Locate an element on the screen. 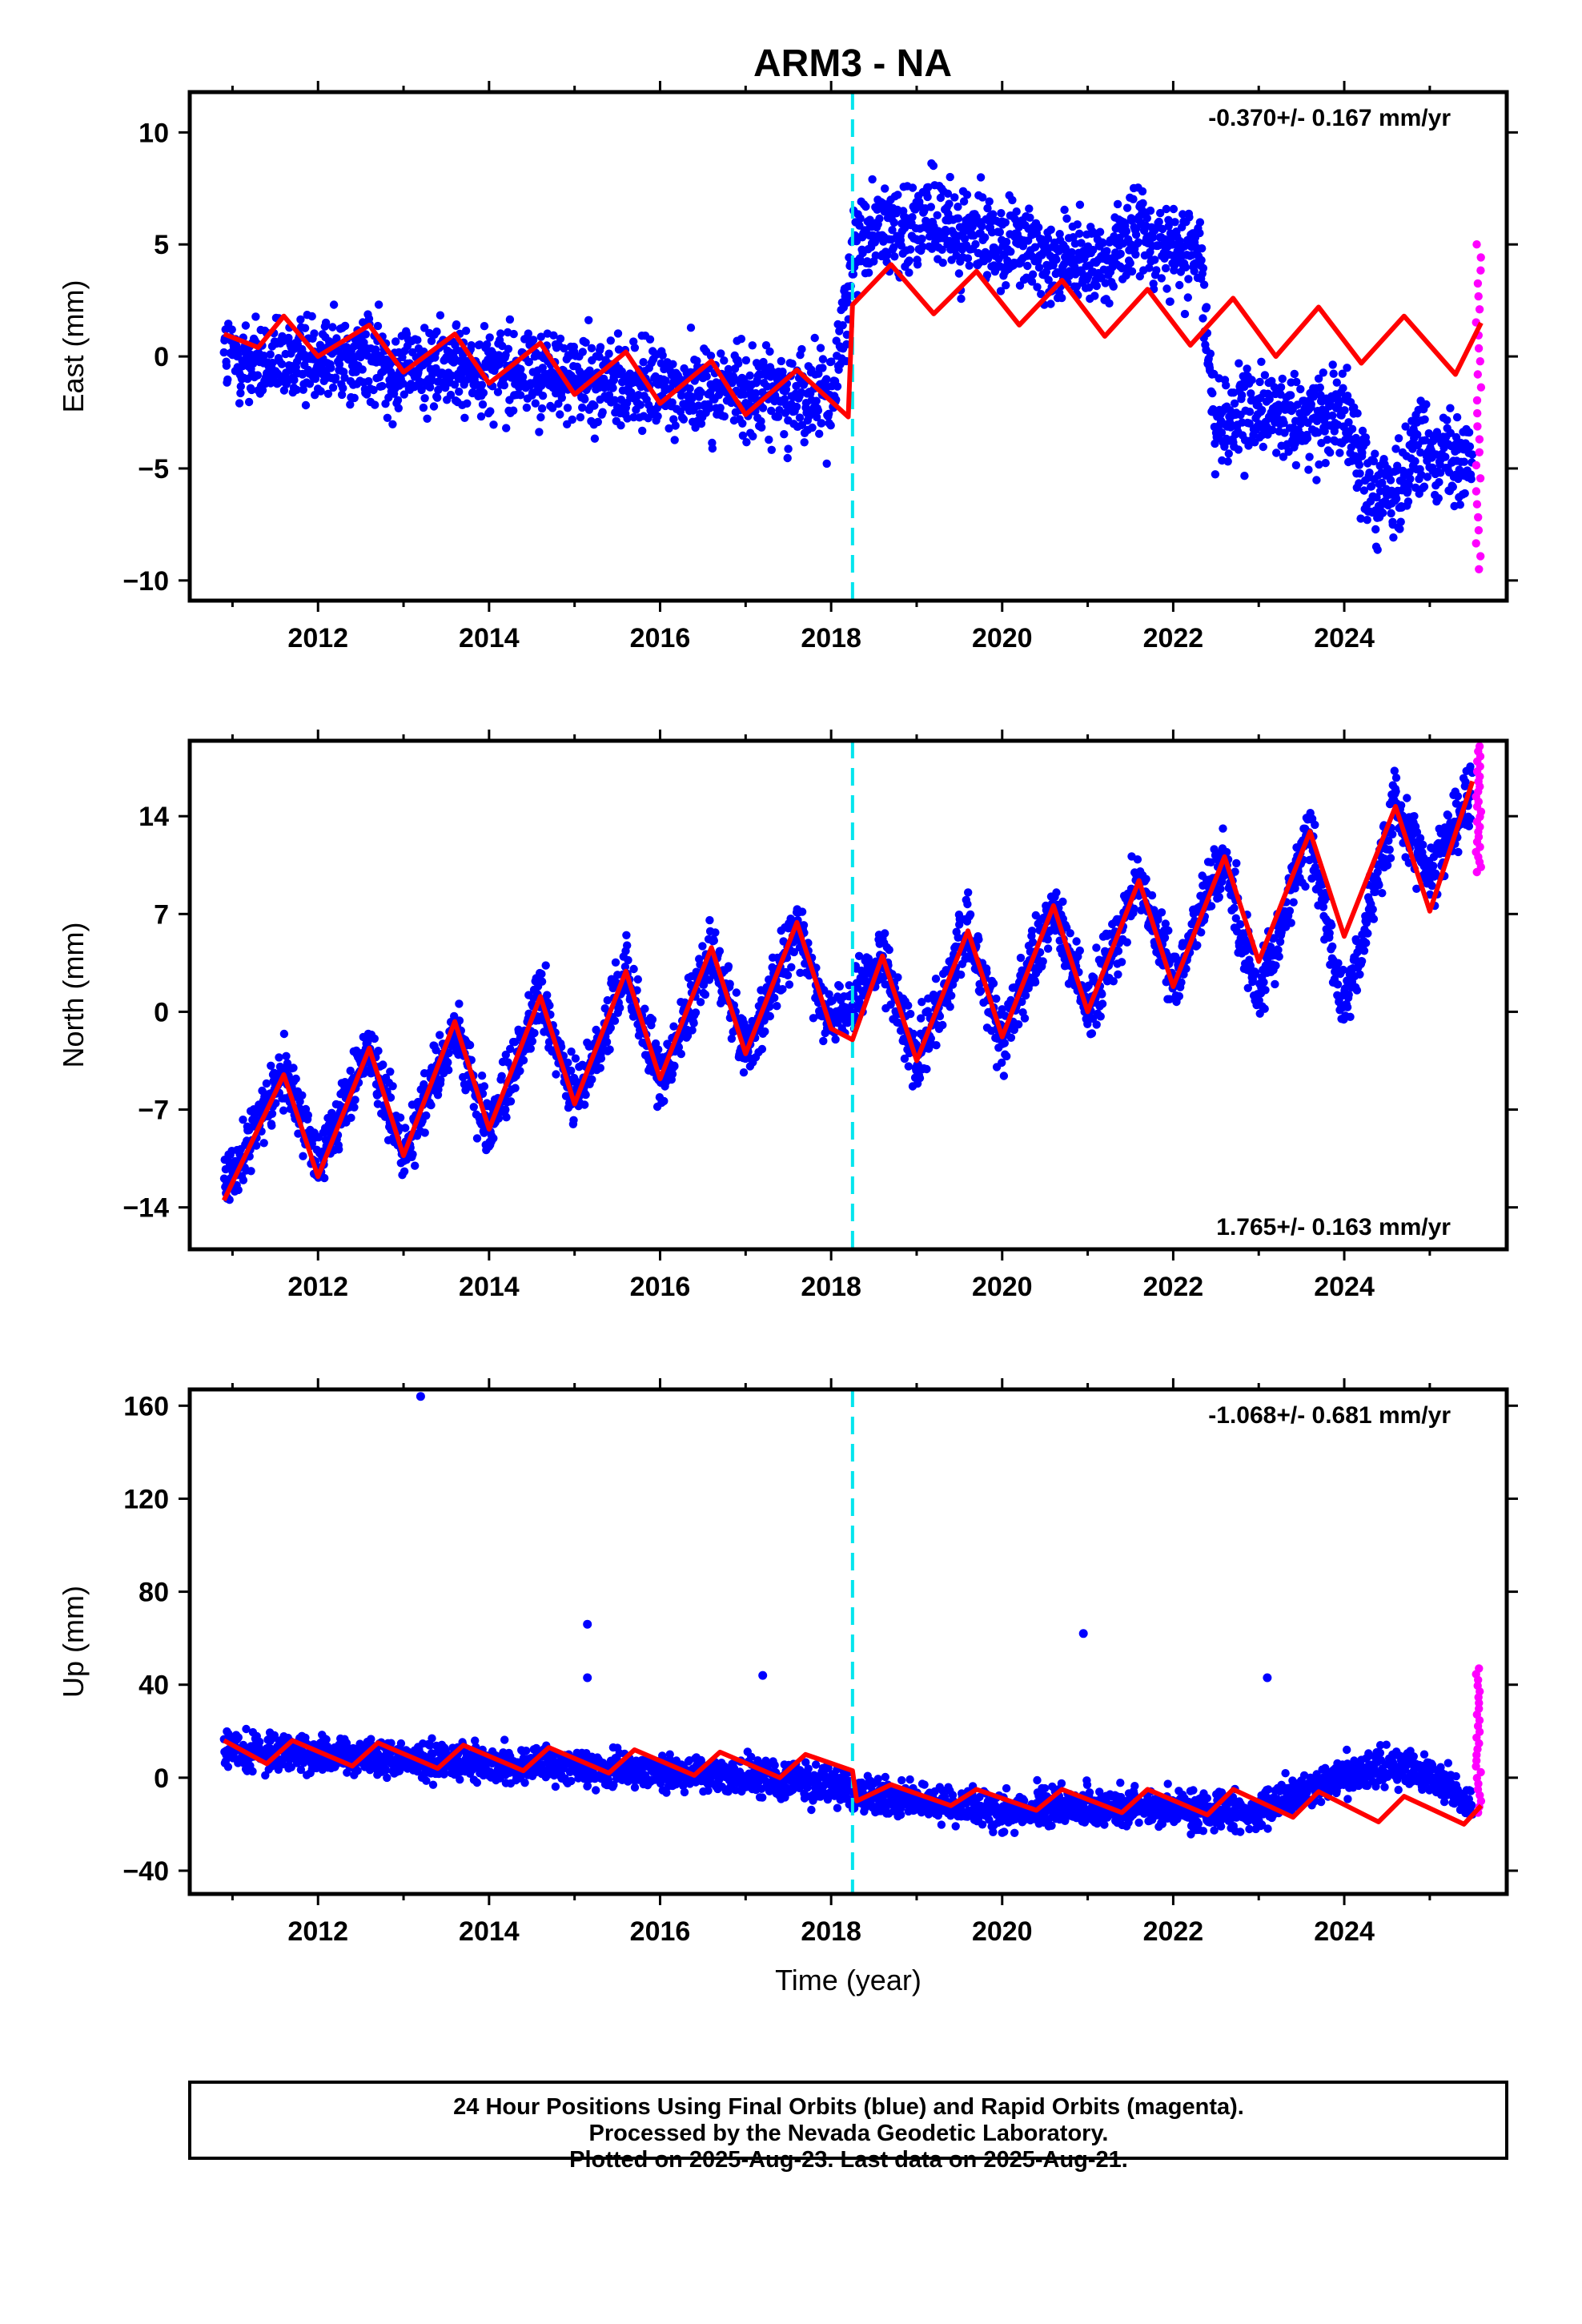  east-rapid-orbit-points is located at coordinates (1479, 406).